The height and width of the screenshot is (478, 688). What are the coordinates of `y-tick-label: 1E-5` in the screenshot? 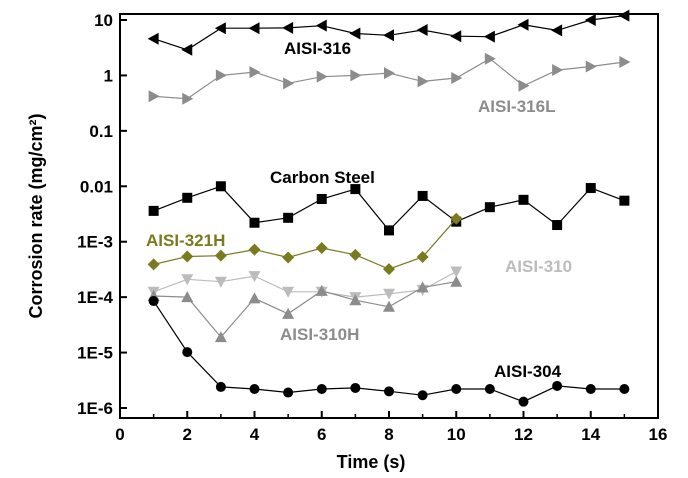 It's located at (95, 353).